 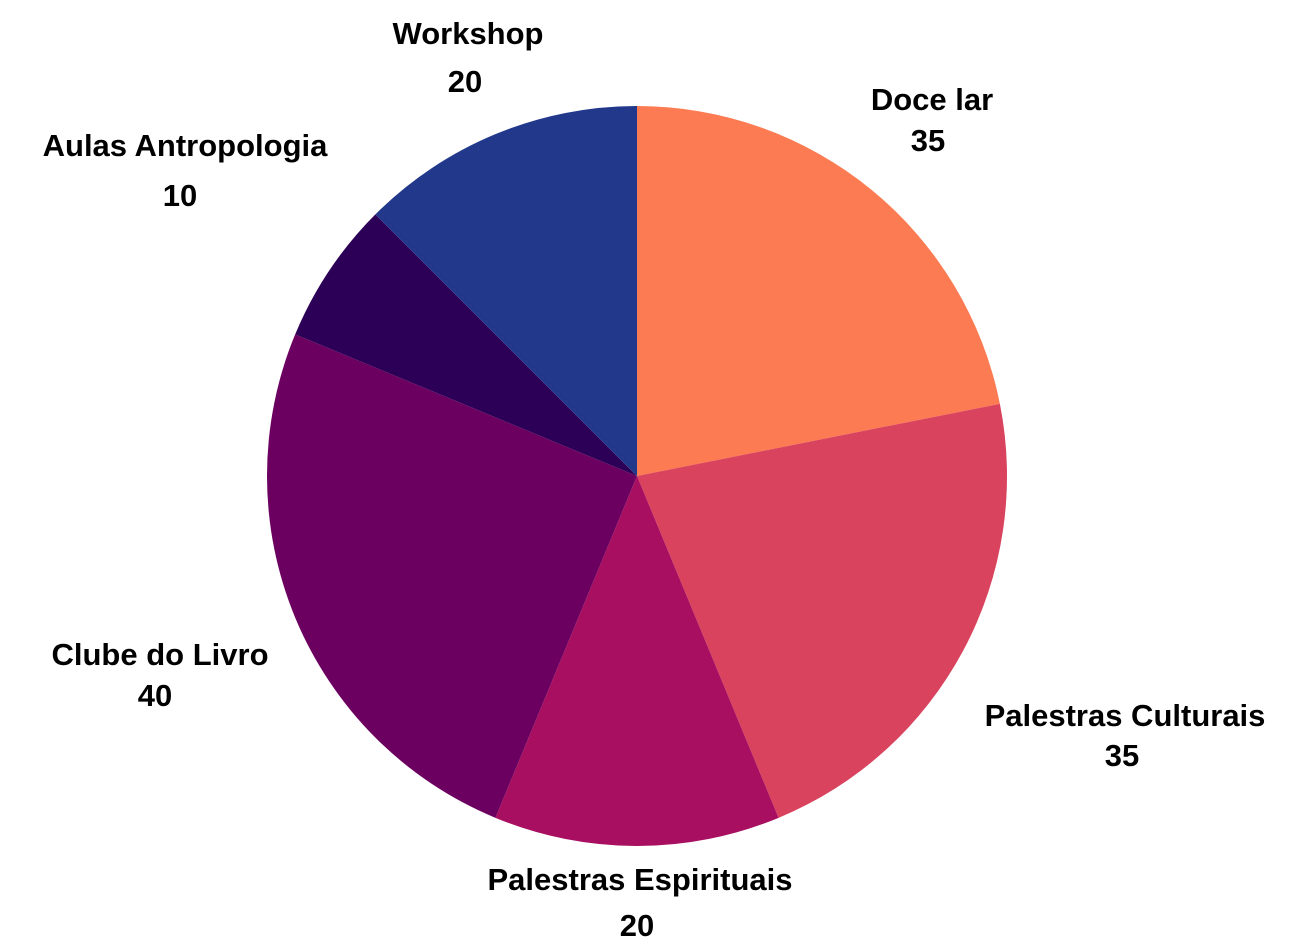 What do you see at coordinates (155, 695) in the screenshot?
I see `slice-value: 40` at bounding box center [155, 695].